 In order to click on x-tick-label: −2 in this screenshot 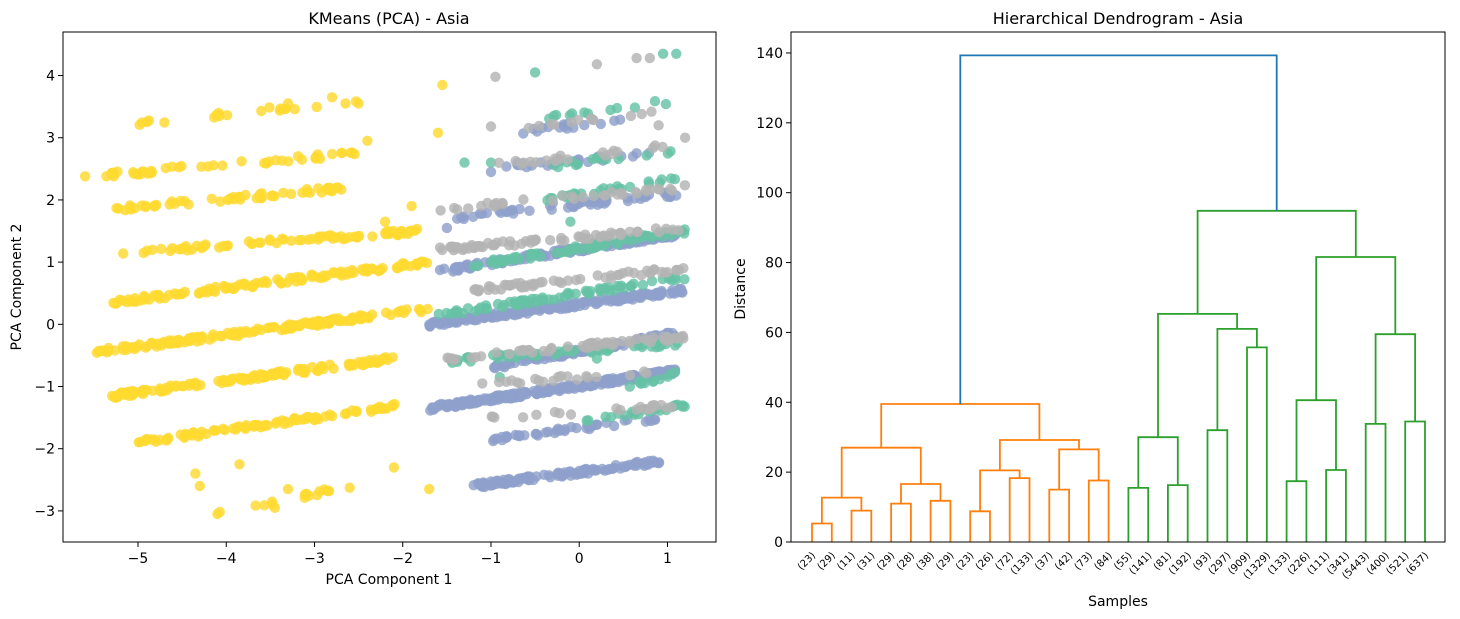, I will do `click(402, 559)`.